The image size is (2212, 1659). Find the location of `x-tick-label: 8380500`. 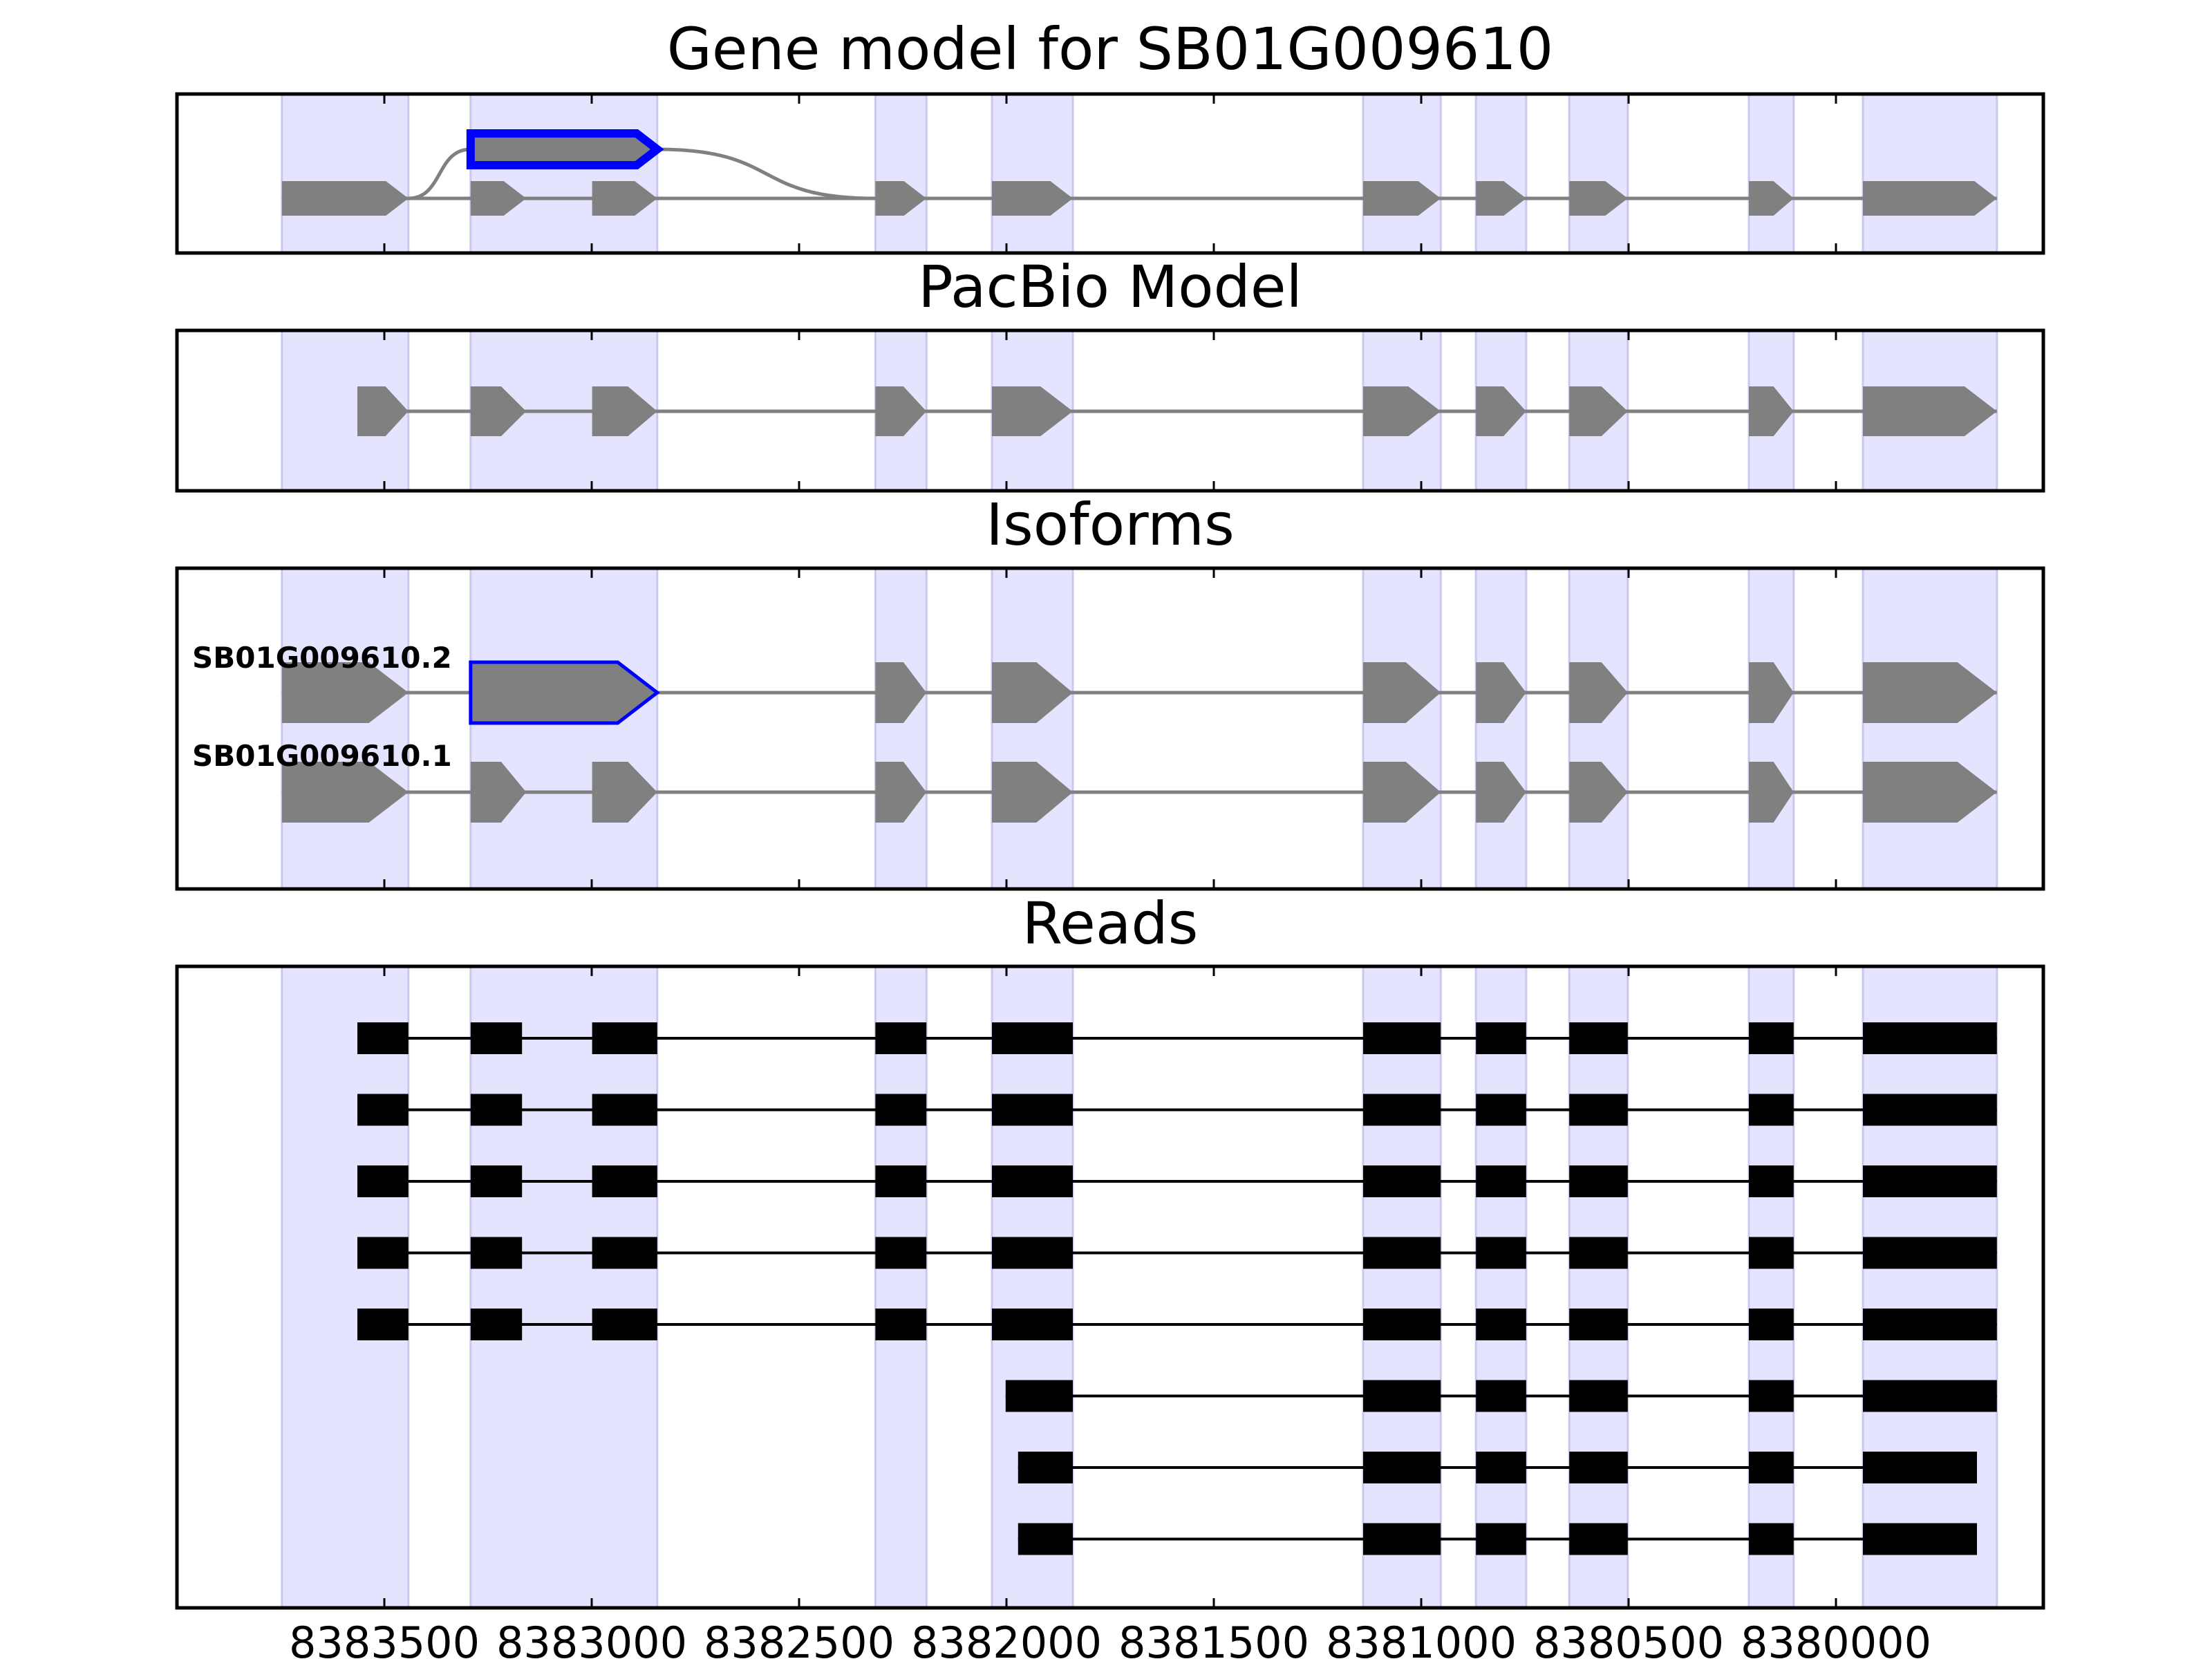

x-tick-label: 8380500 is located at coordinates (1629, 1638).